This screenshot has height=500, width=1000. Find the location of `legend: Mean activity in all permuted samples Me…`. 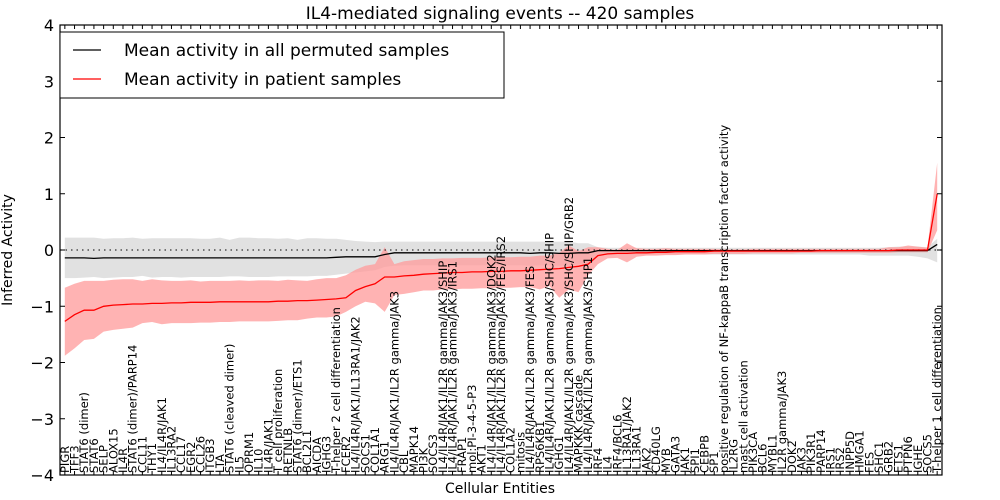

legend: Mean activity in all permuted samples Me… is located at coordinates (282, 65).